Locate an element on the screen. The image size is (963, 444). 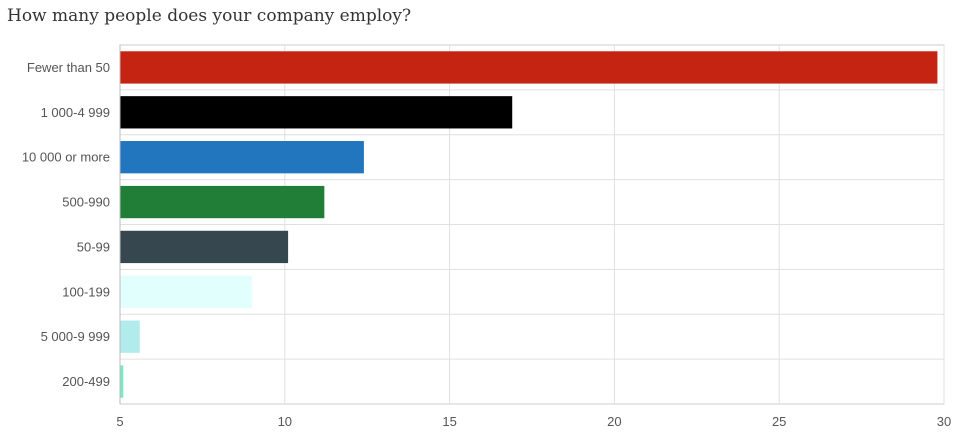
category-label: 500-990 is located at coordinates (86, 202).